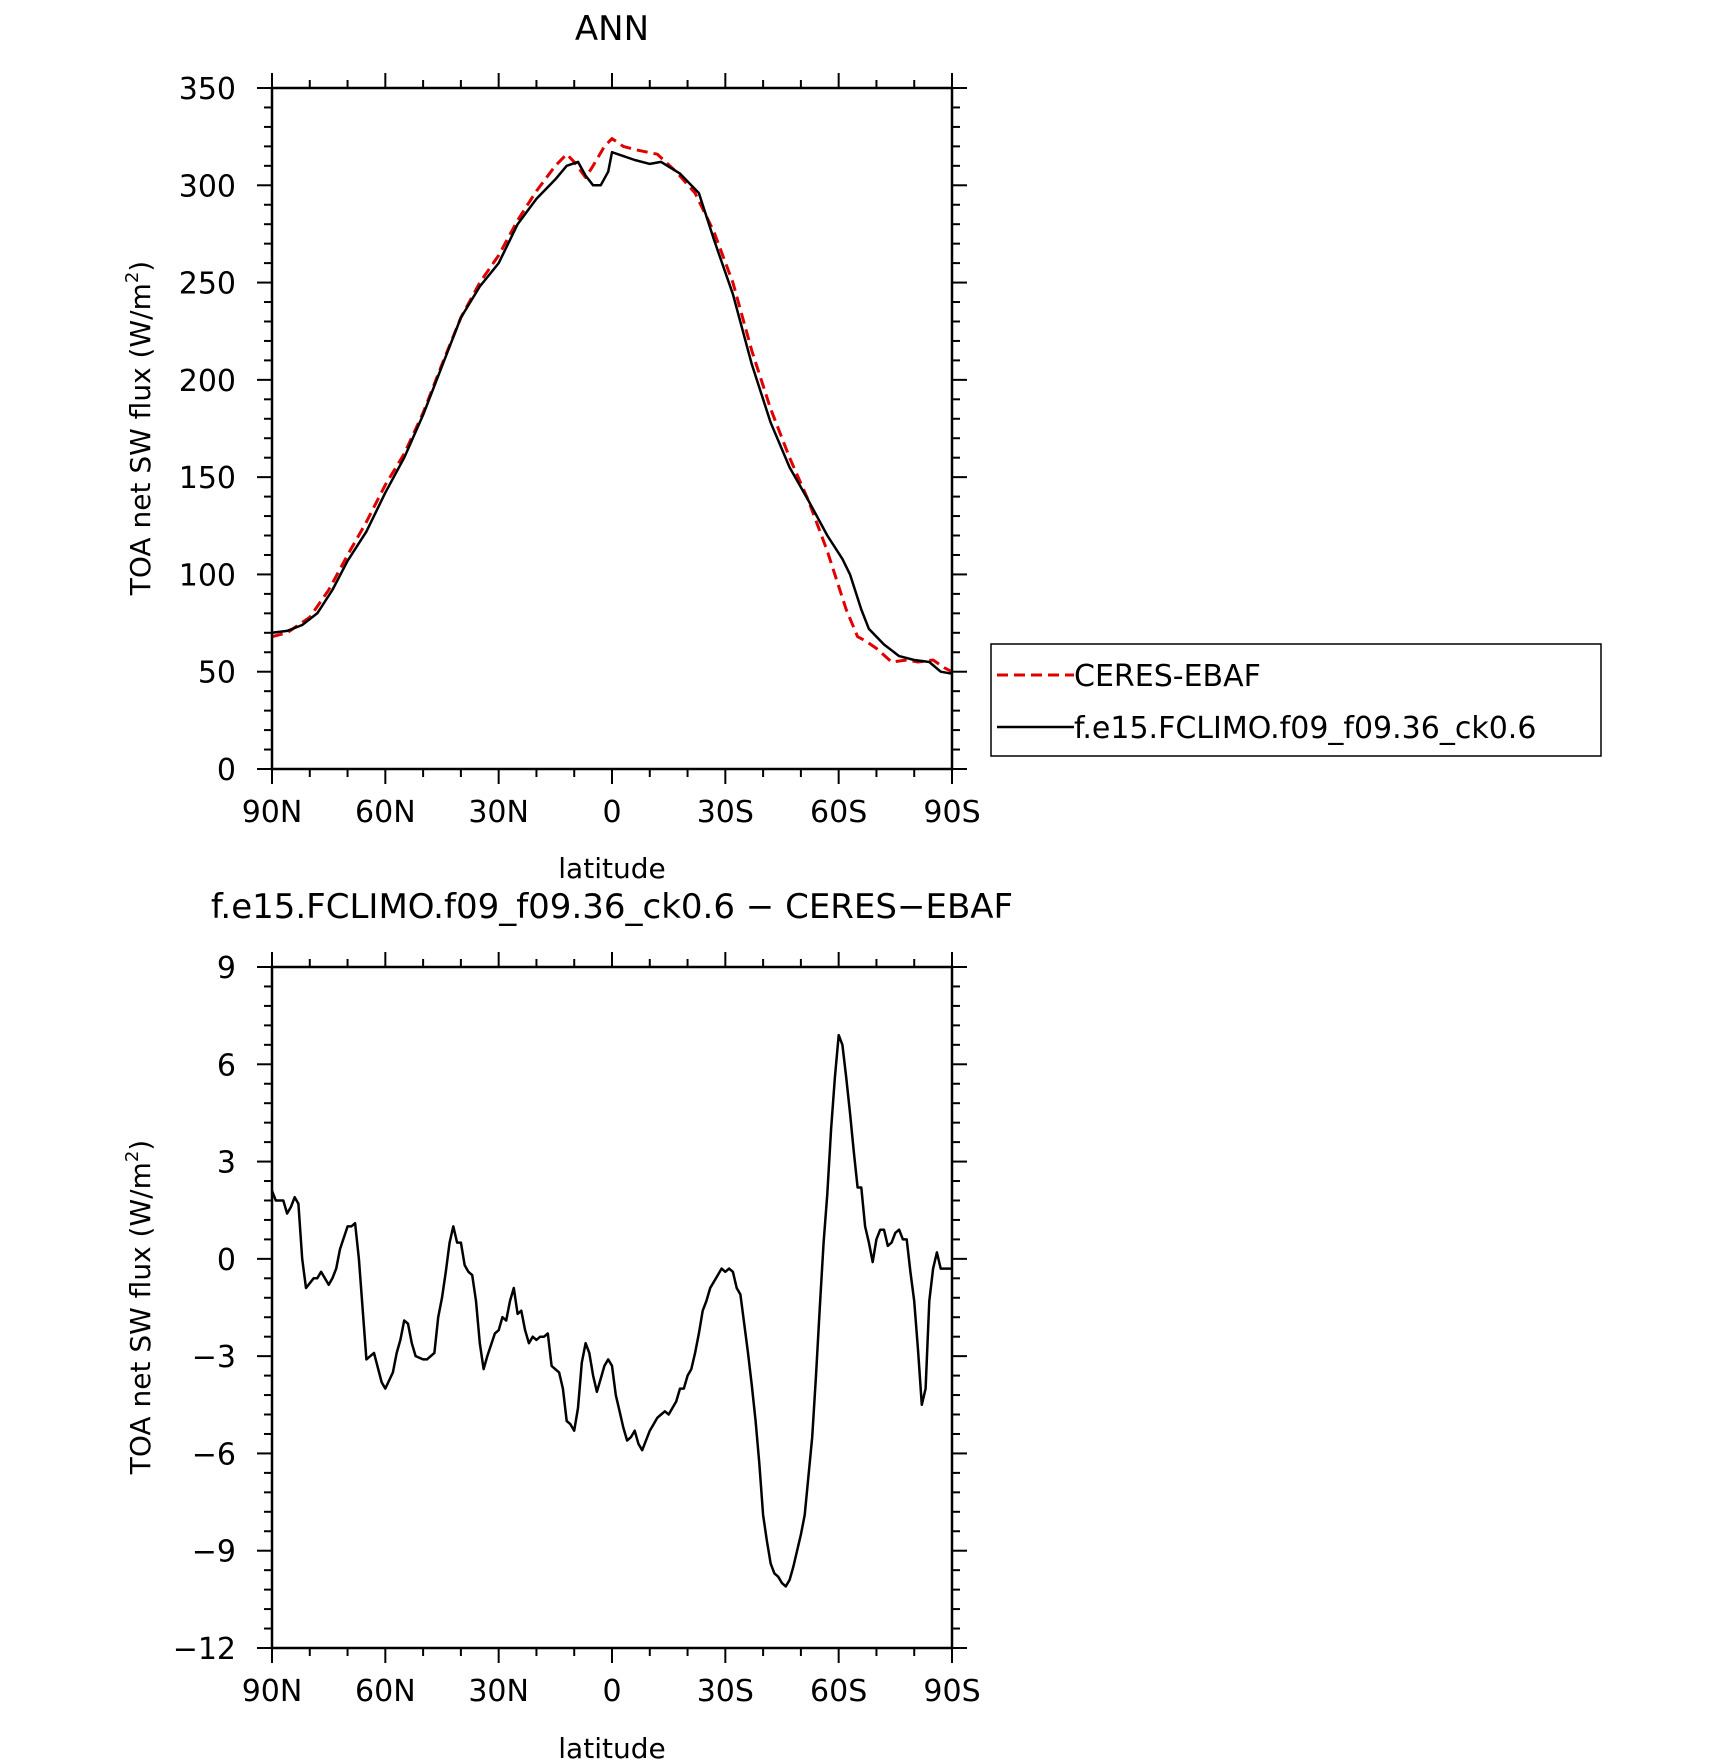 The image size is (1710, 1762). What do you see at coordinates (226, 1065) in the screenshot?
I see `y-tick-label: 6` at bounding box center [226, 1065].